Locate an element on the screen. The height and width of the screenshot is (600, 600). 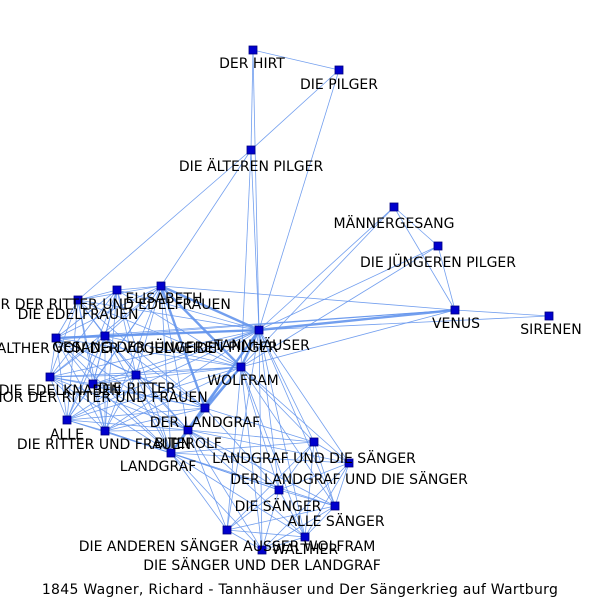
edge-chorrf2-biterolf is located at coordinates (162, 402).